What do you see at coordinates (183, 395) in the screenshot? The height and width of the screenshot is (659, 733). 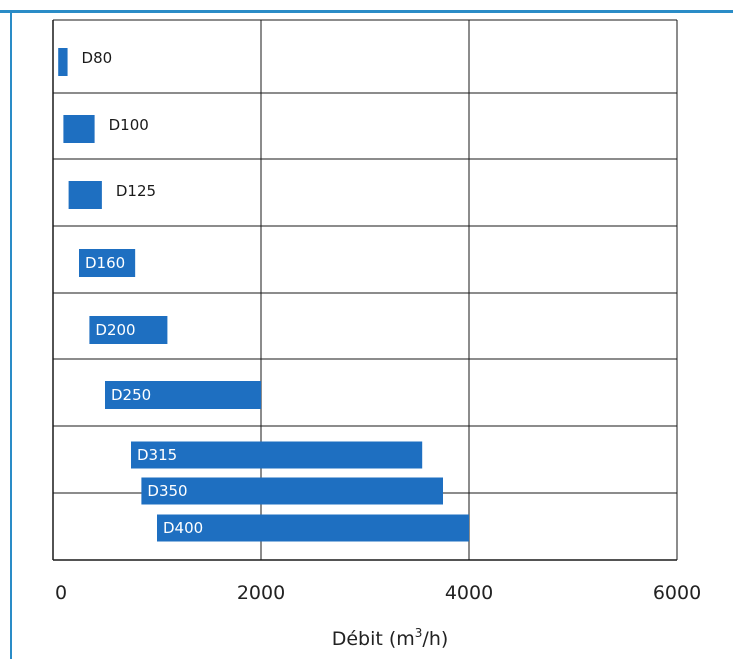 I see `bar-d250` at bounding box center [183, 395].